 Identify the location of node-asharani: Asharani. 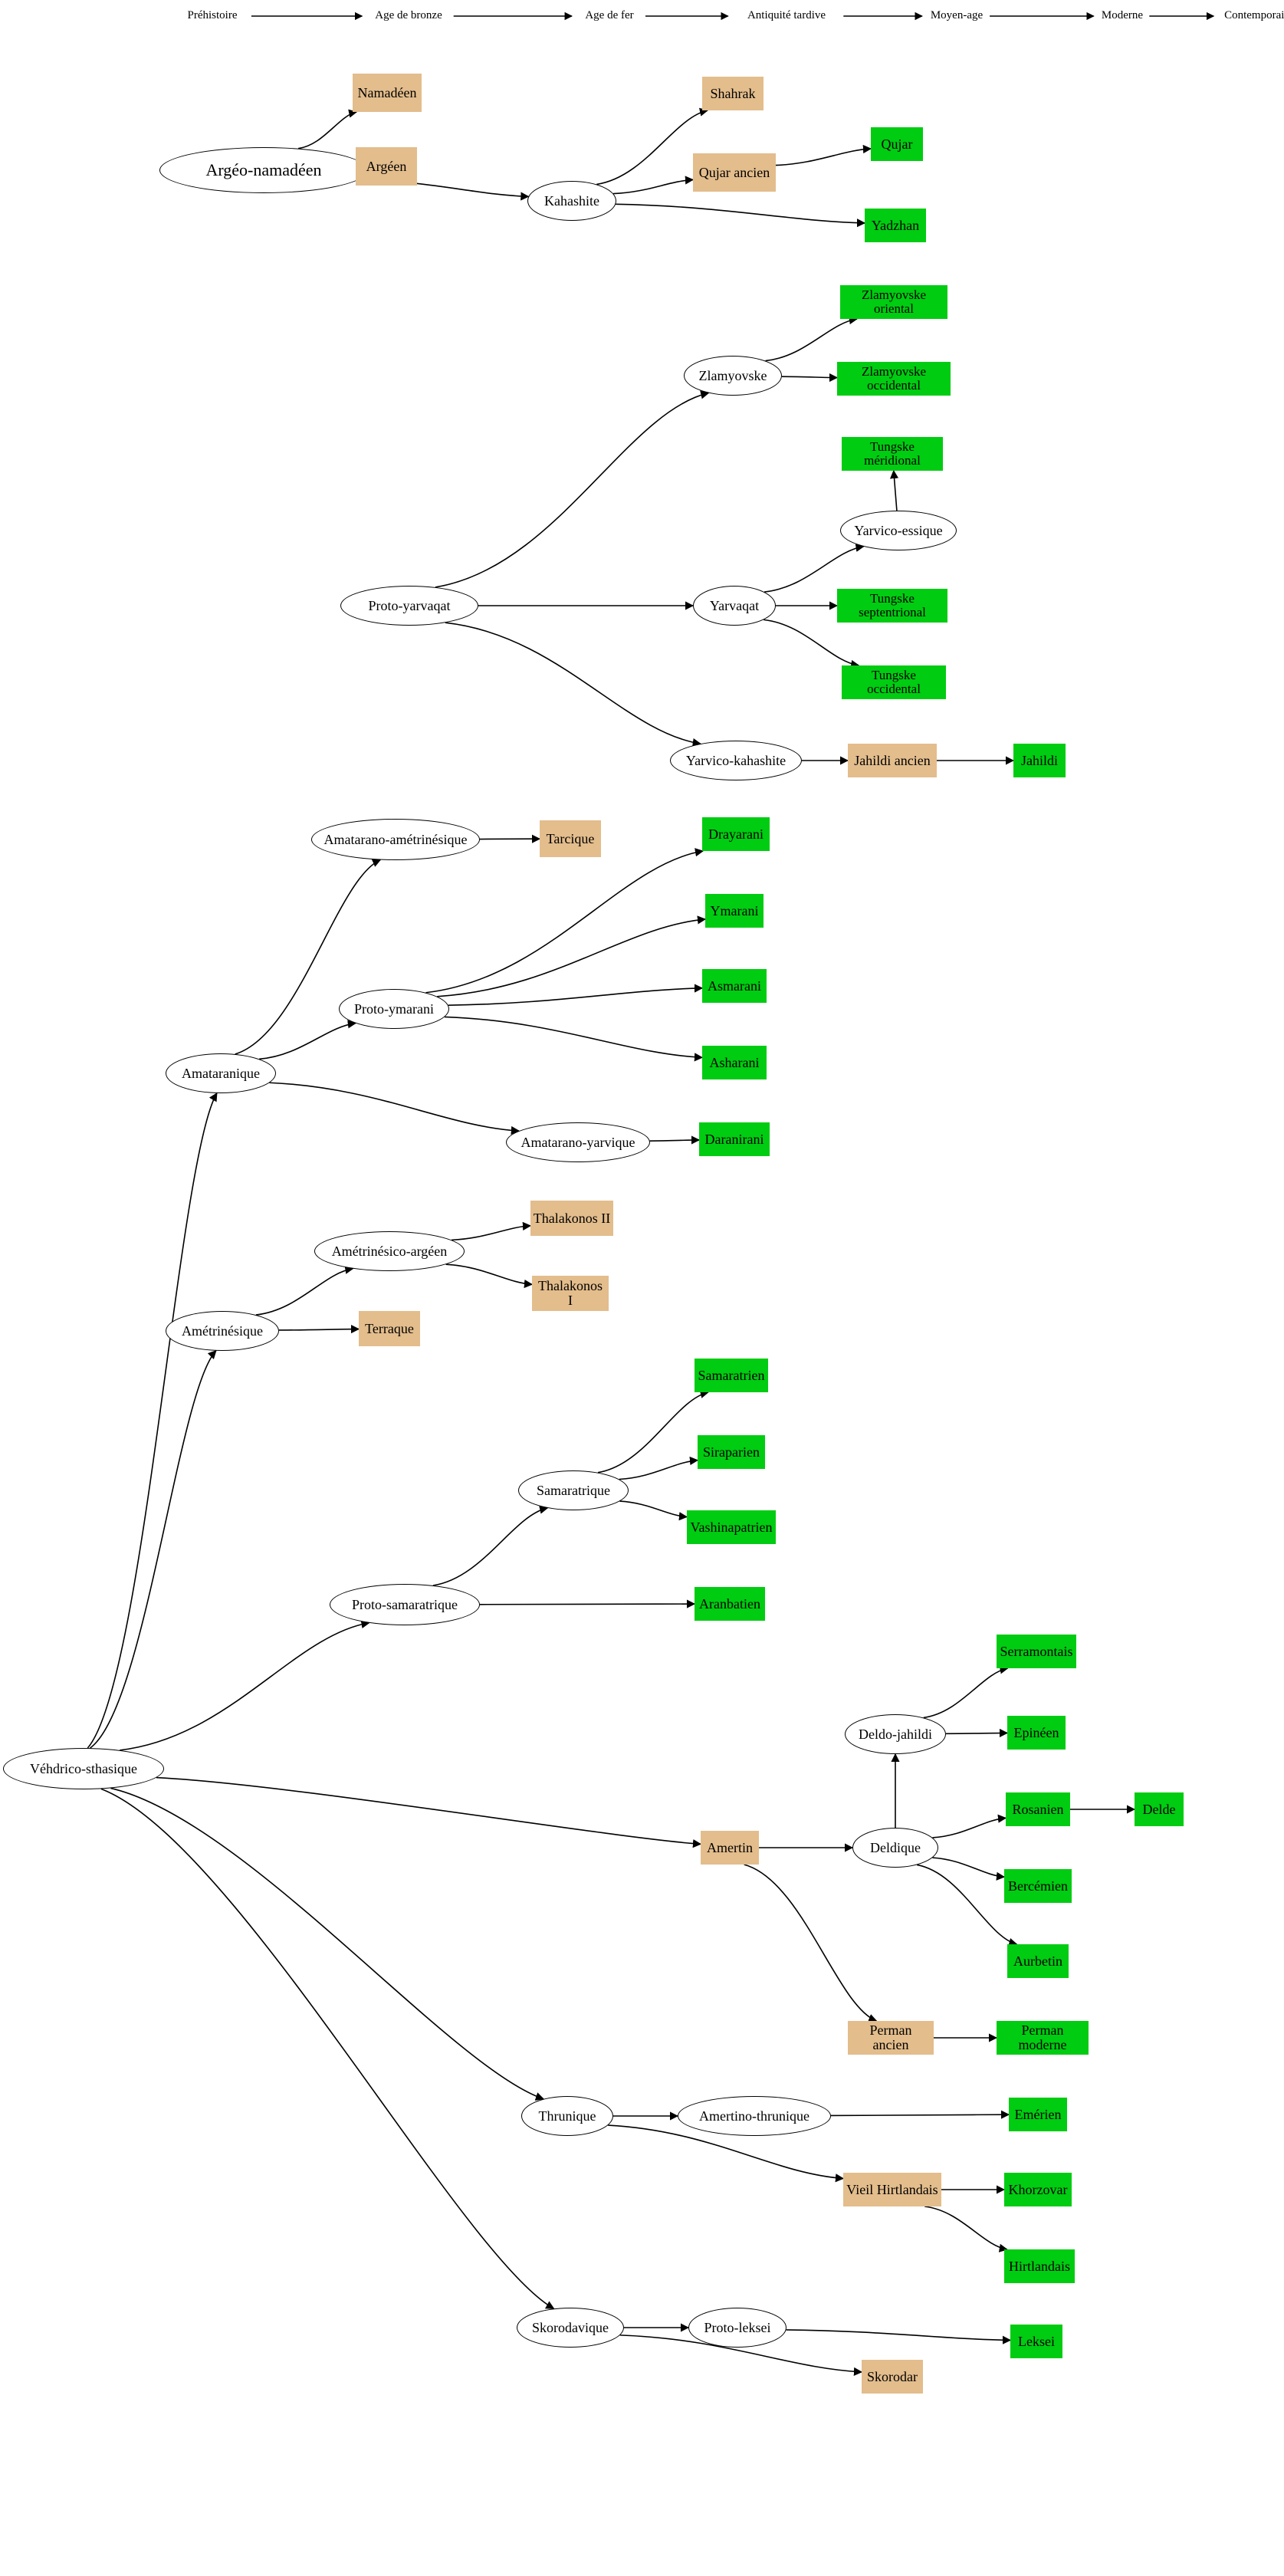
(735, 1062).